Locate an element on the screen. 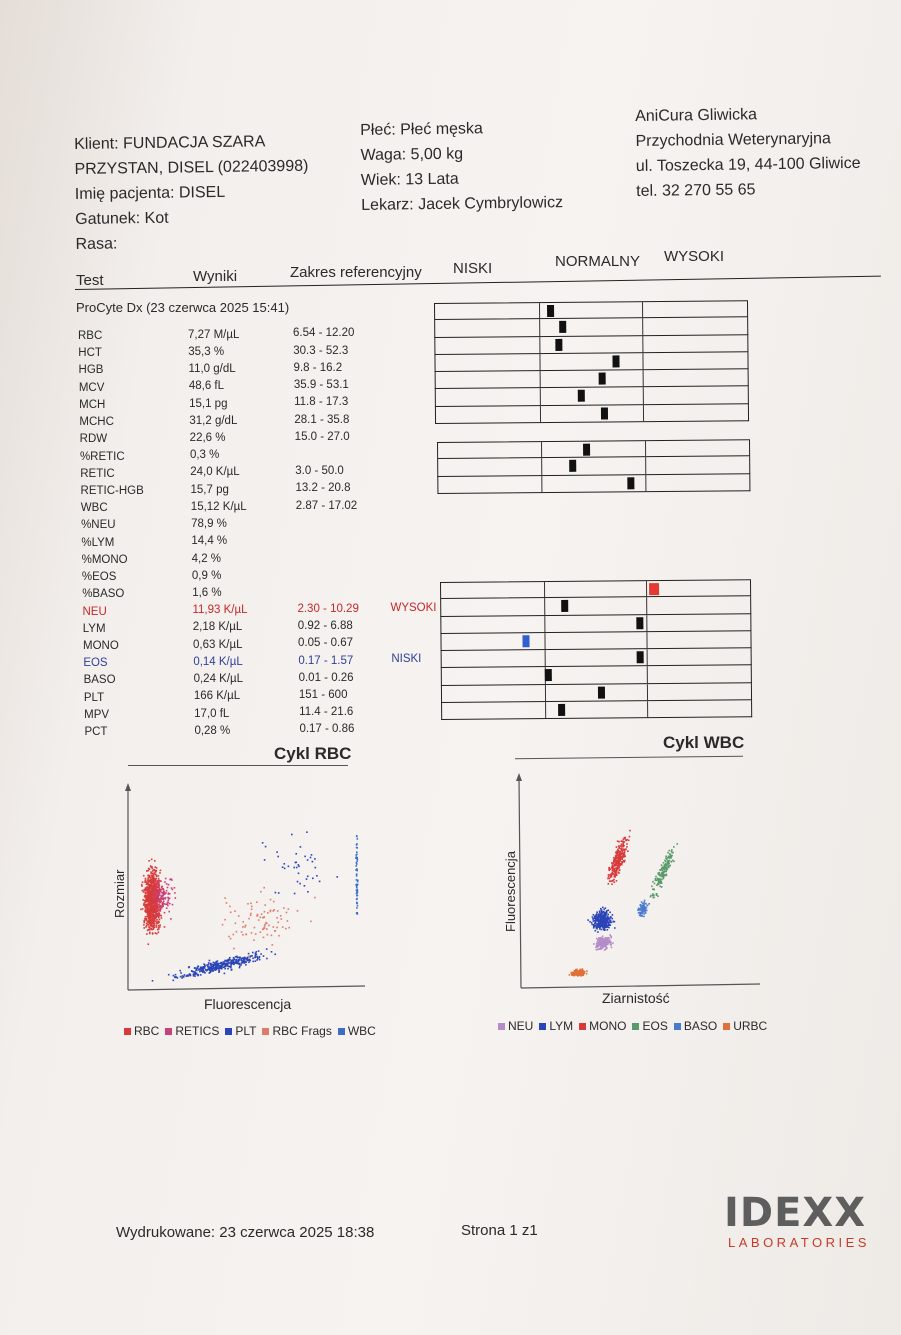 The height and width of the screenshot is (1335, 901). low-divider is located at coordinates (544, 606).